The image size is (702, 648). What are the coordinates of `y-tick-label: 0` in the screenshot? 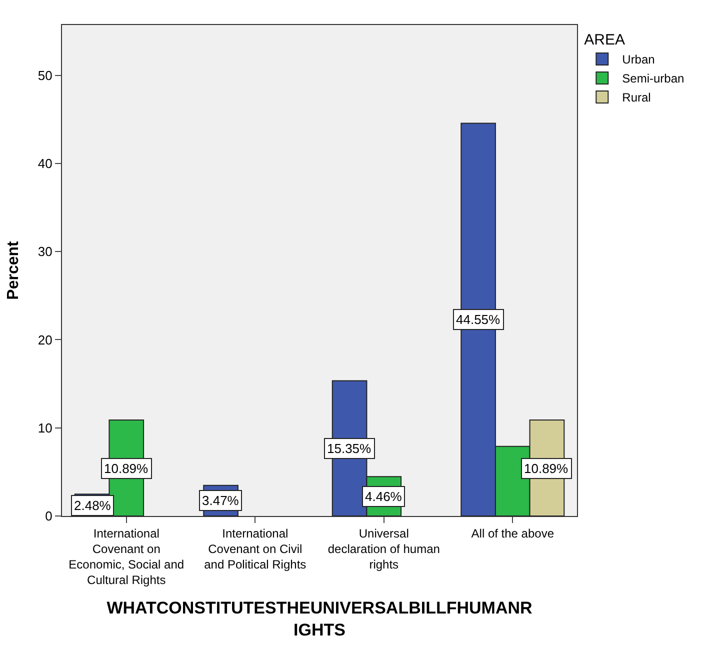 It's located at (48, 516).